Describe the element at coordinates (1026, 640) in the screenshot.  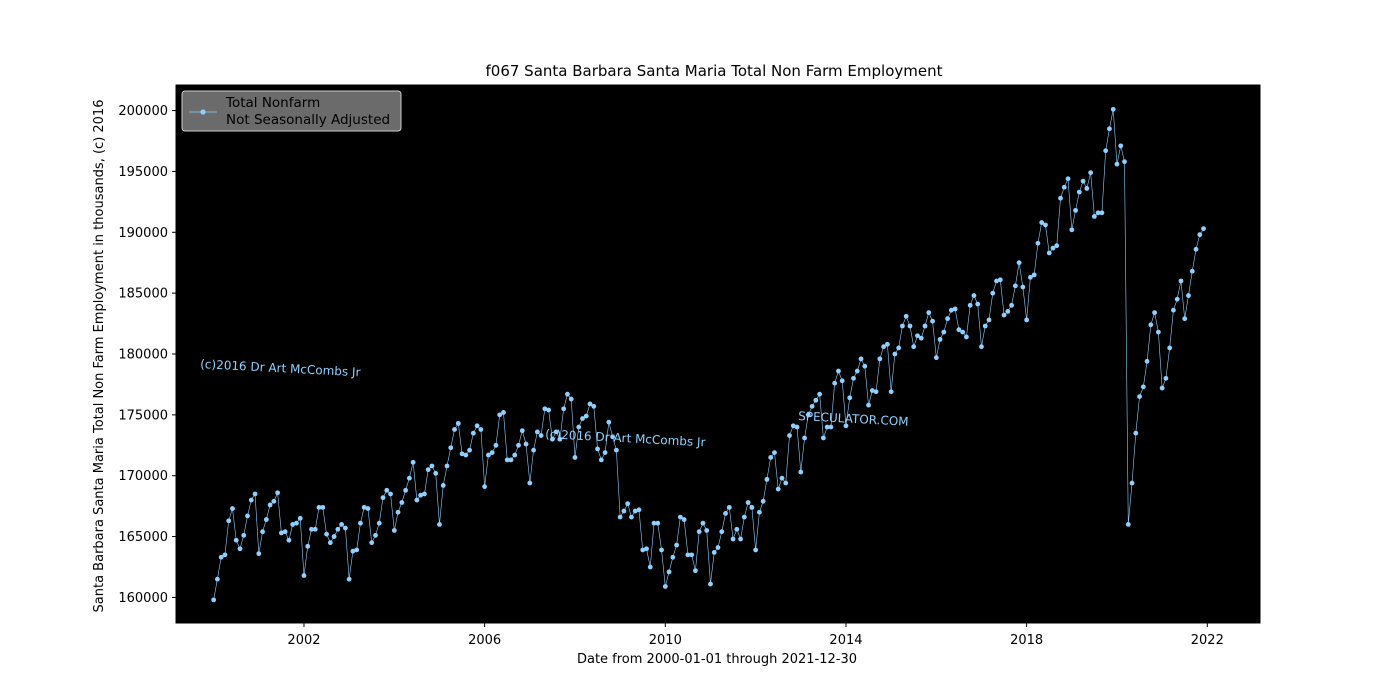
I see `x-tick-label: 2018` at that location.